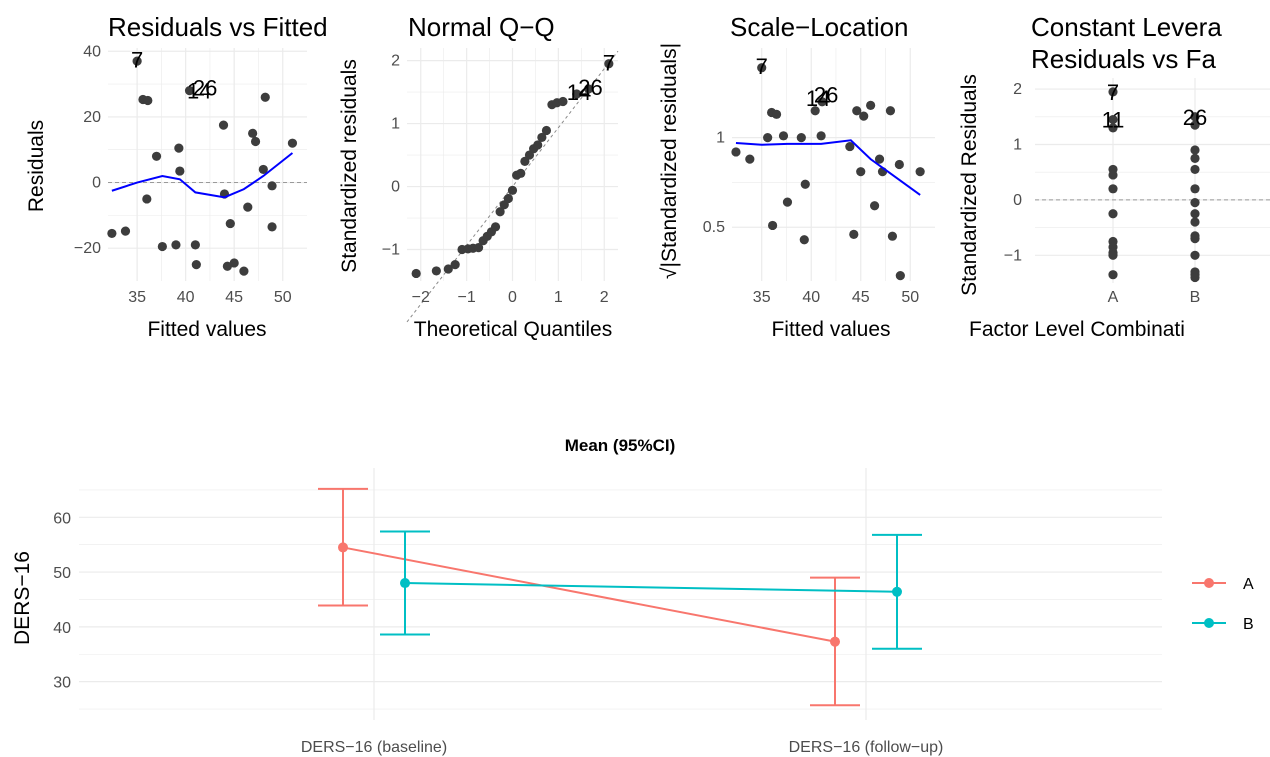  I want to click on x-tick-label: 35, so click(762, 297).